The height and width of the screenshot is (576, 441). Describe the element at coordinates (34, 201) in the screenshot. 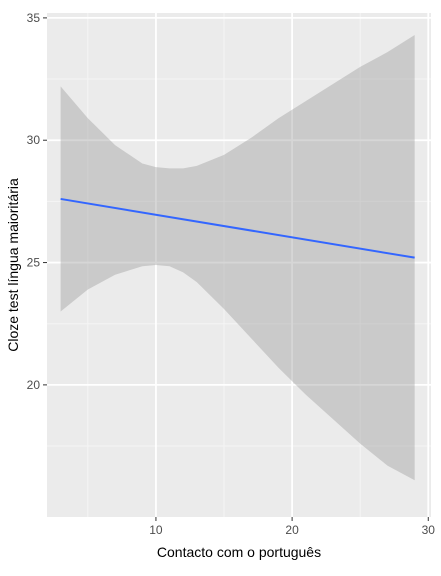

I see `y-tick-labels: 20 25 30 35` at that location.